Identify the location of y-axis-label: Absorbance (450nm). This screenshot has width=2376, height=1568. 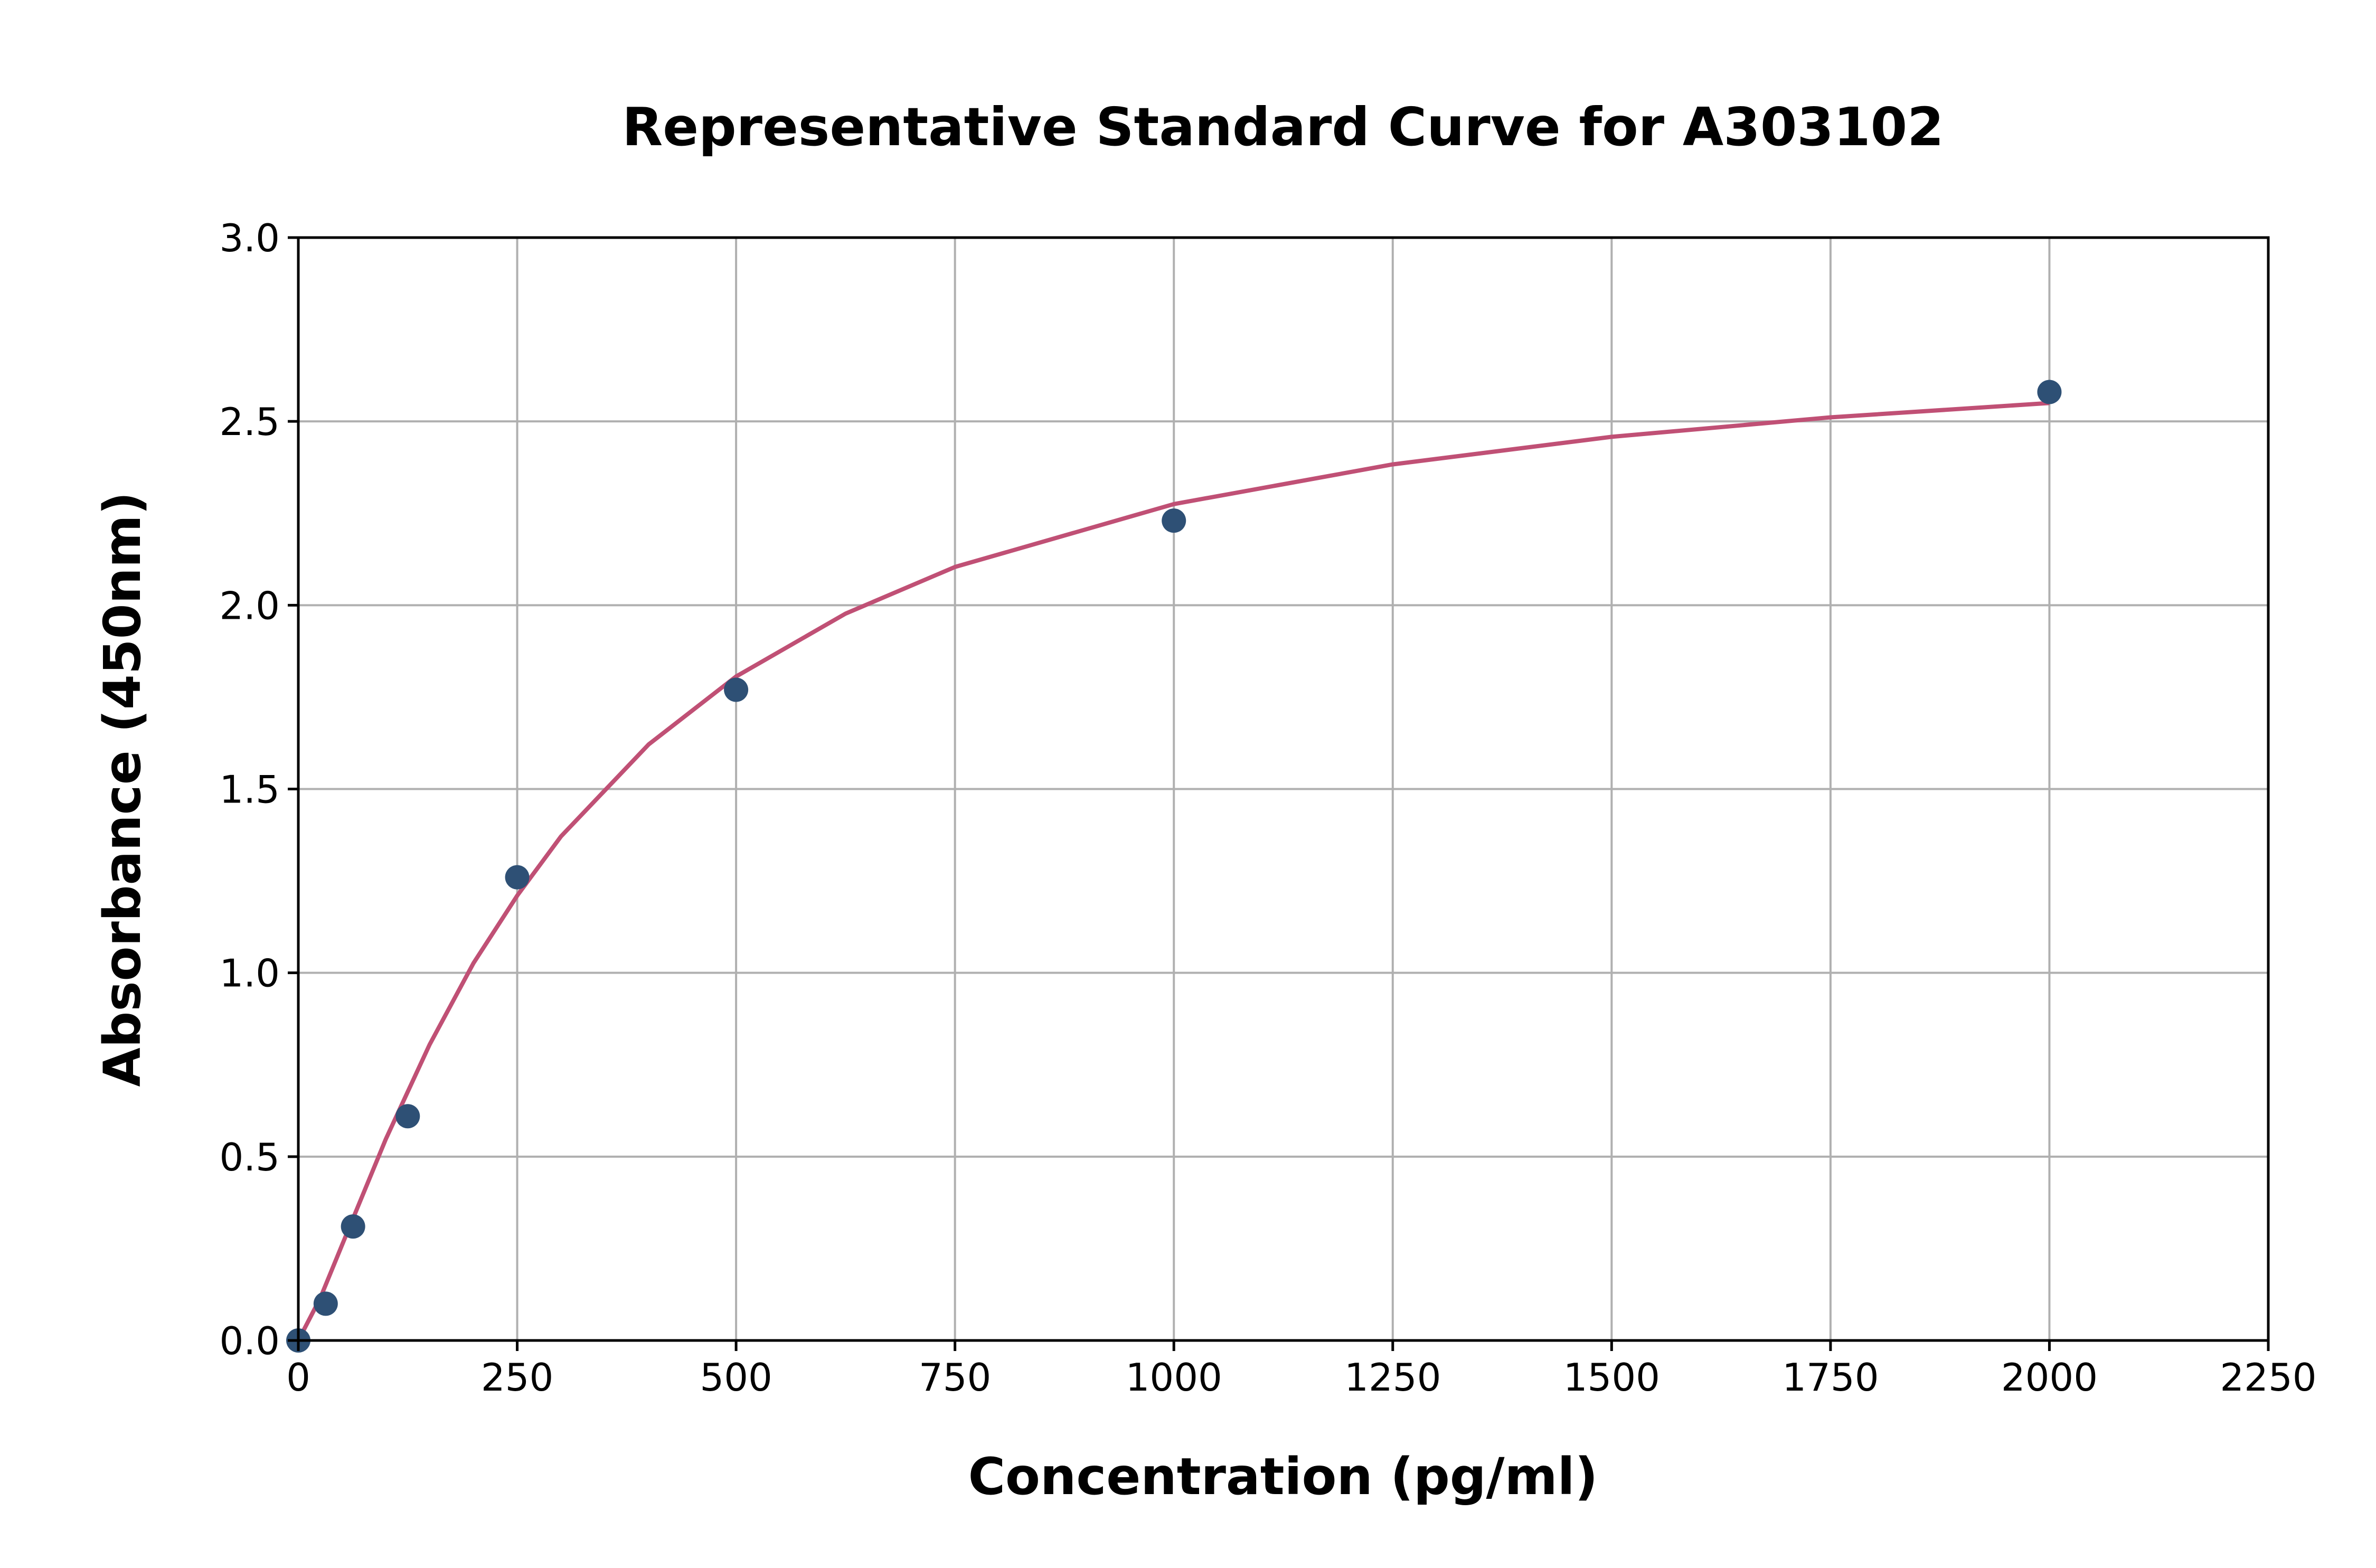
(123, 790).